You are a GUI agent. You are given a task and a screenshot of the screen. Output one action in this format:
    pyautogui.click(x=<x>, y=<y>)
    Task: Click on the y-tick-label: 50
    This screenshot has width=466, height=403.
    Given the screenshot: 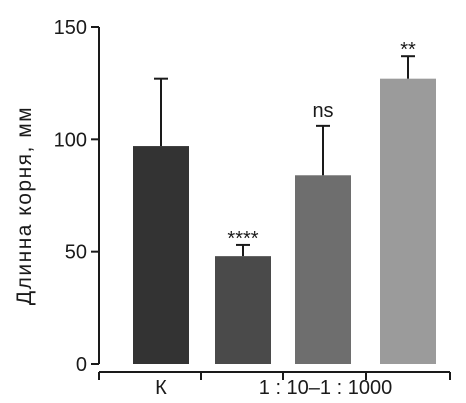 What is the action you would take?
    pyautogui.click(x=76, y=253)
    